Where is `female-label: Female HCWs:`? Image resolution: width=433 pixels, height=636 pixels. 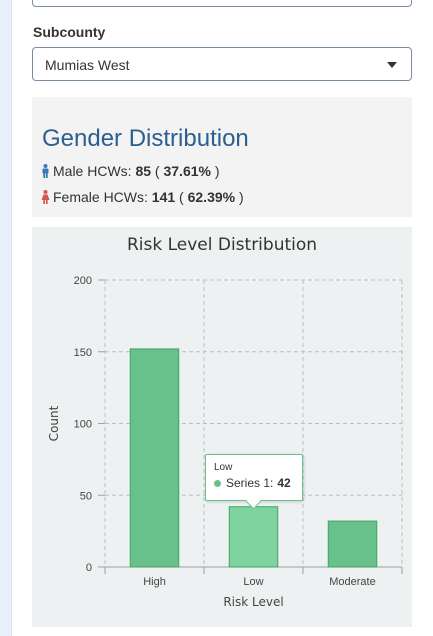 female-label: Female HCWs: is located at coordinates (100, 197).